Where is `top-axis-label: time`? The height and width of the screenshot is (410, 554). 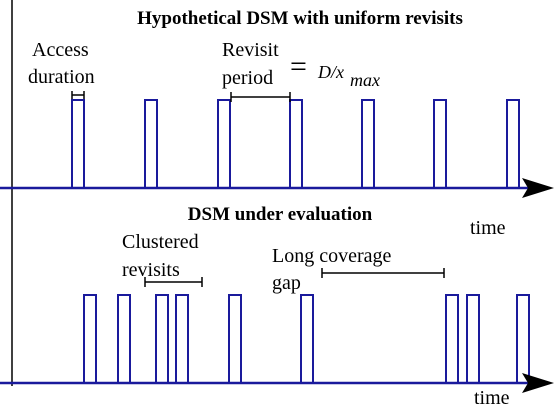 top-axis-label: time is located at coordinates (488, 228).